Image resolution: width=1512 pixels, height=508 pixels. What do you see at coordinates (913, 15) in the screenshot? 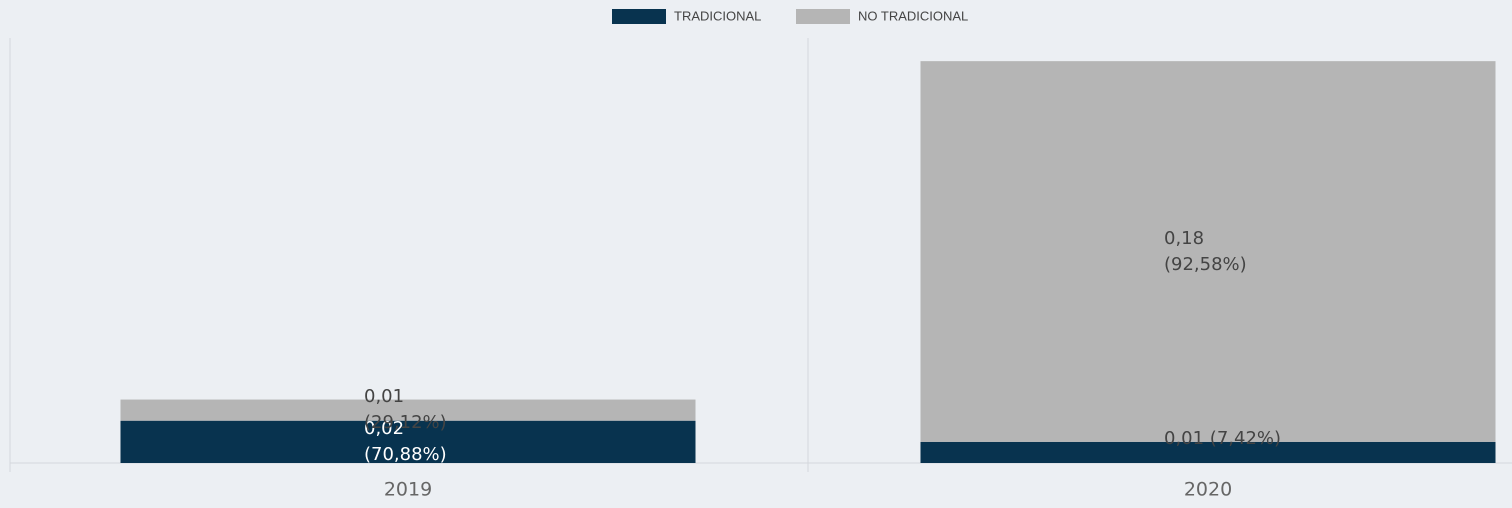
I see `legend-label: NO TRADICIONAL` at bounding box center [913, 15].